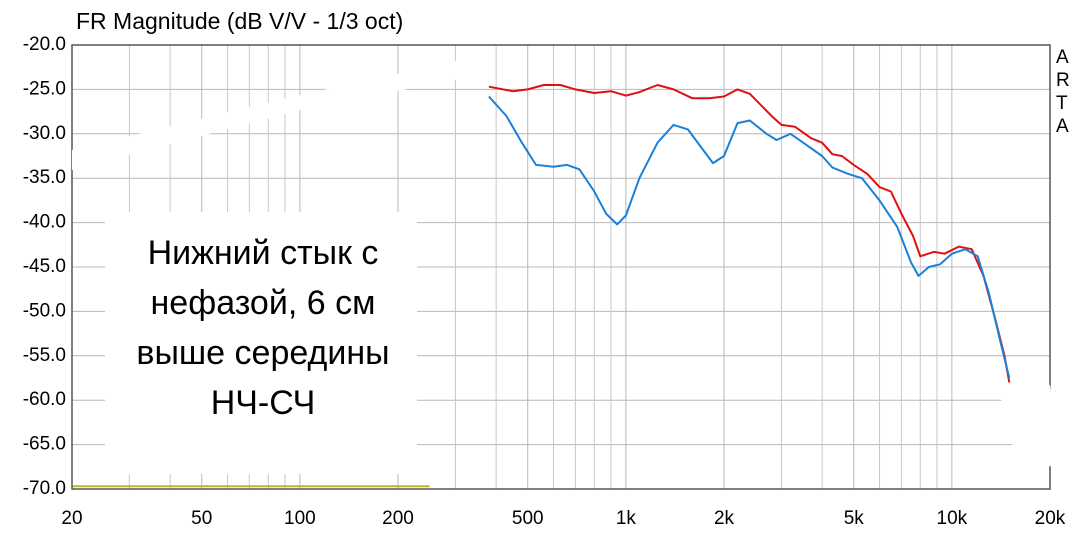 This screenshot has width=1083, height=535. Describe the element at coordinates (44, 310) in the screenshot. I see `y-tick-label: -50.0` at that location.